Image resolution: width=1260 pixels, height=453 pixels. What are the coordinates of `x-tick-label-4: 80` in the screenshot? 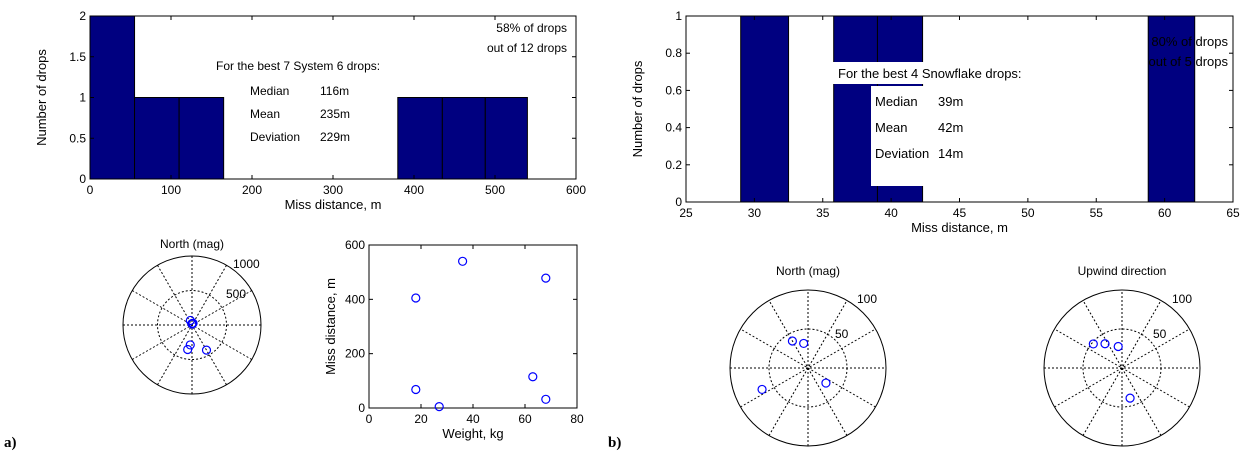 It's located at (577, 419).